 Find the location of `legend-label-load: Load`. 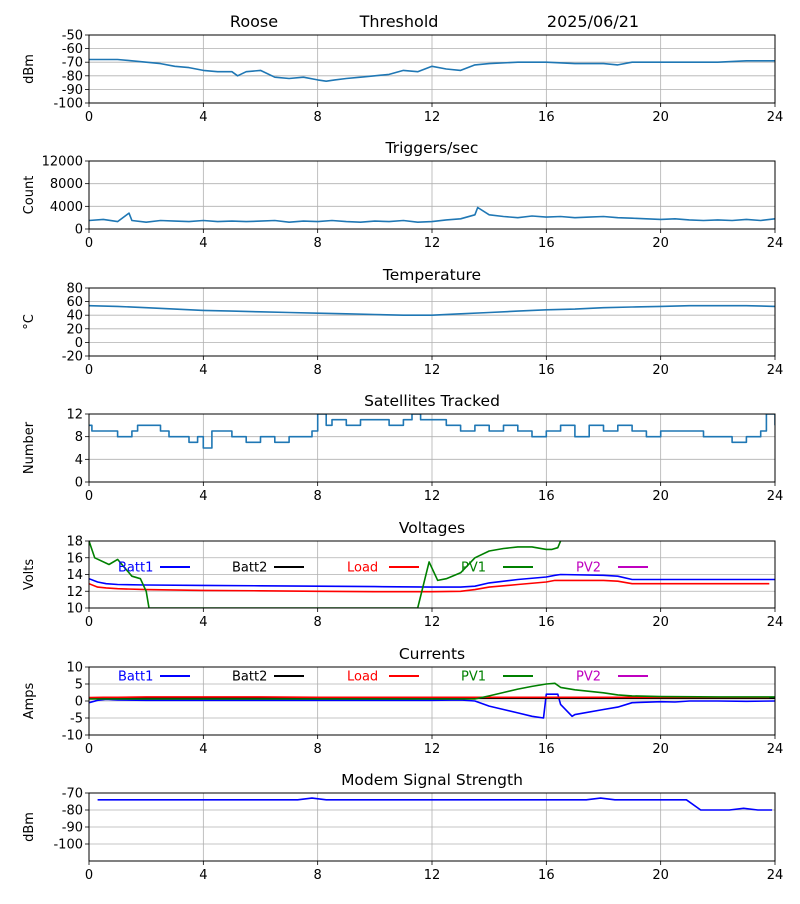

legend-label-load: Load is located at coordinates (362, 677).